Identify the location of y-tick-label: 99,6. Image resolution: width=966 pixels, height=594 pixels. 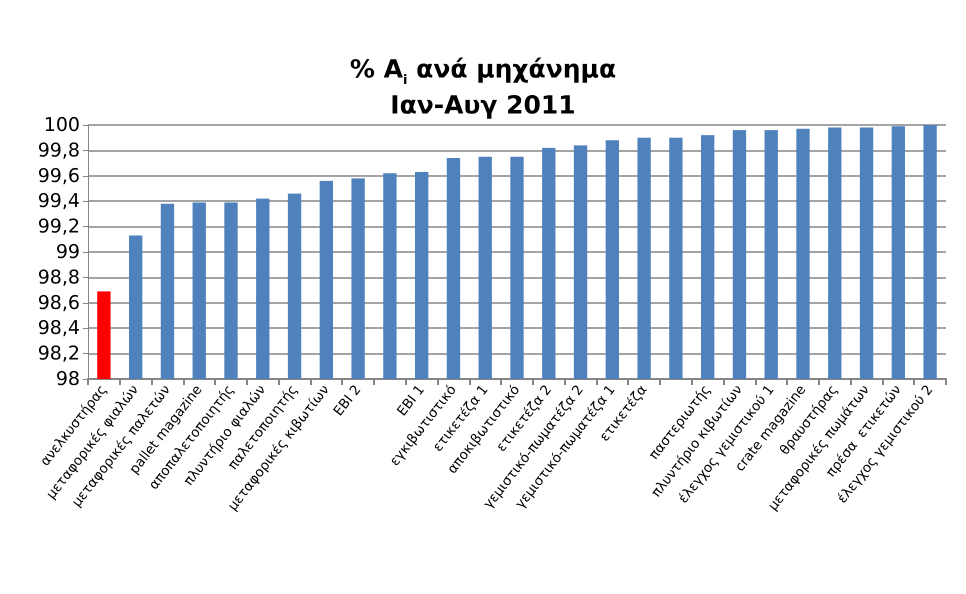
(59, 175).